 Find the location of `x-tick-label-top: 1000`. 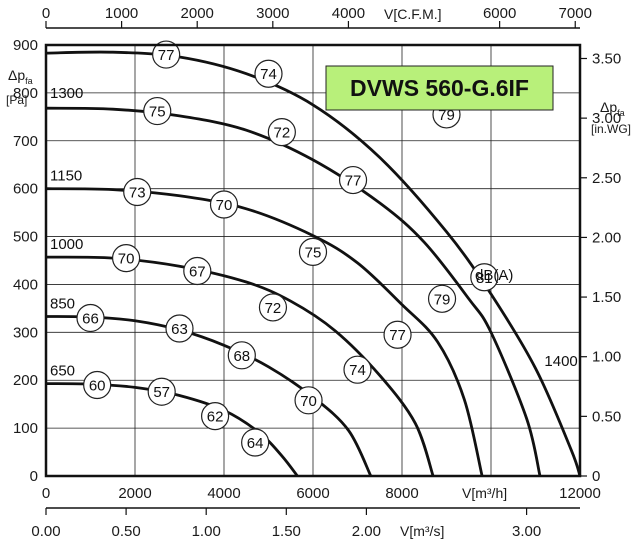

x-tick-label-top: 1000 is located at coordinates (121, 13).